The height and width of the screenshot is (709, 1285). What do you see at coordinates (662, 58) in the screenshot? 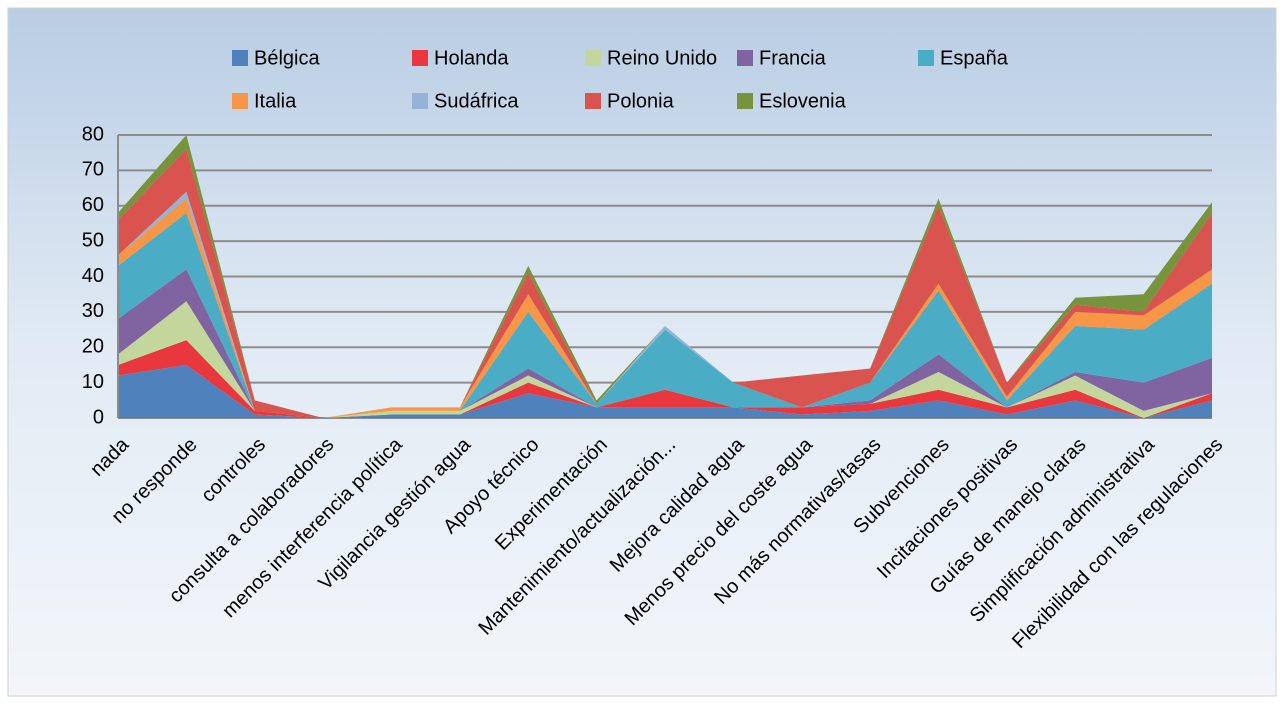
I see `legend-label: Reino Unido` at bounding box center [662, 58].